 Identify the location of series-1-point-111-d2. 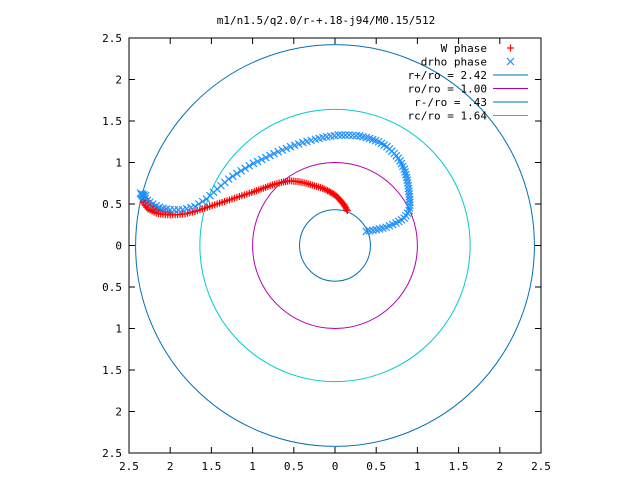
(145, 195).